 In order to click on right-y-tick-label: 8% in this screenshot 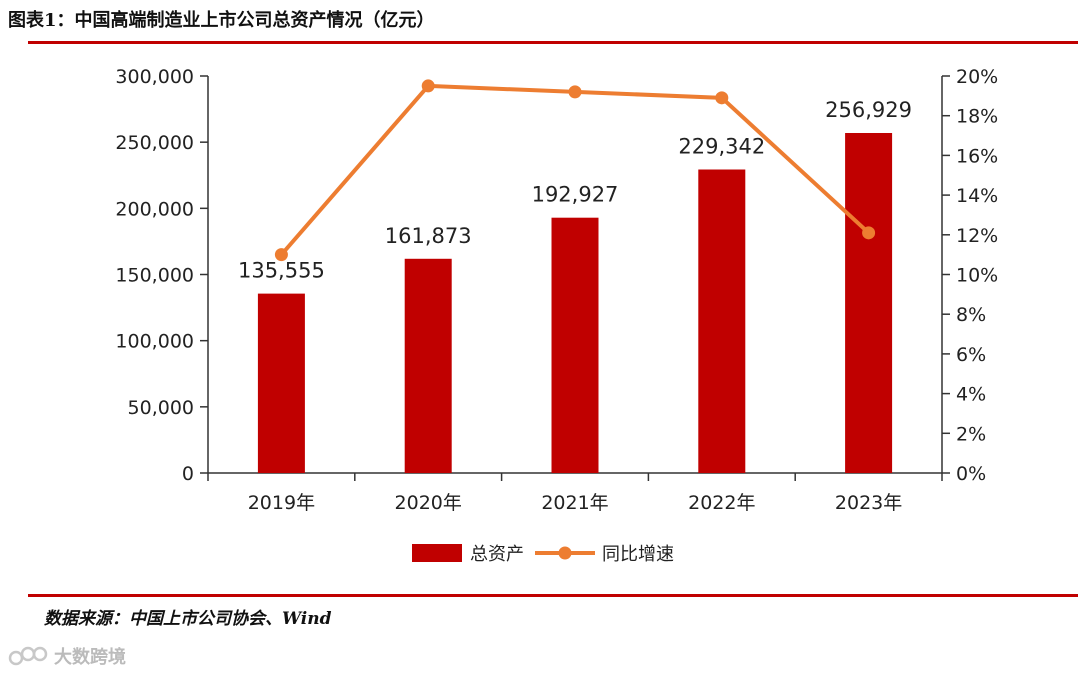, I will do `click(971, 315)`.